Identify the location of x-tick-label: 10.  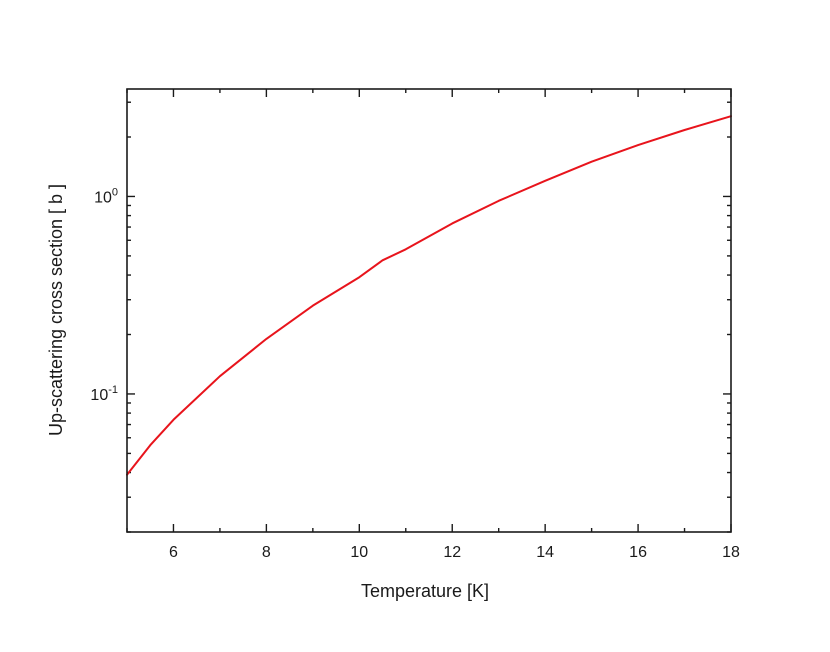
(359, 552).